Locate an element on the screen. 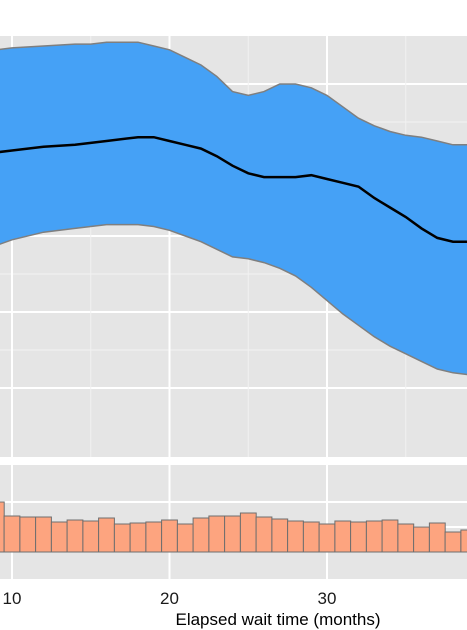 The image size is (467, 630). x-axis-title: Elapsed wait time (months) is located at coordinates (277, 619).